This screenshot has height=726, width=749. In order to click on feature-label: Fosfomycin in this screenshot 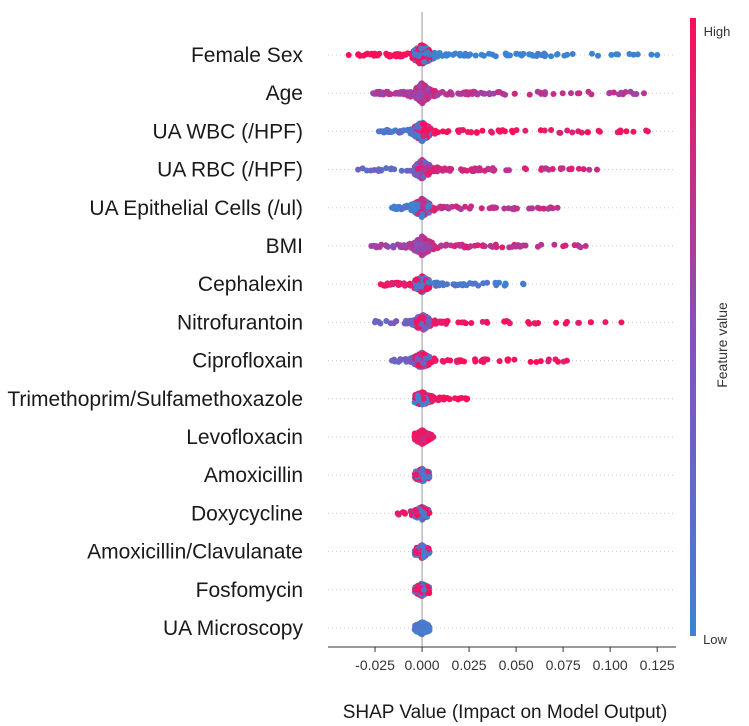, I will do `click(249, 590)`.